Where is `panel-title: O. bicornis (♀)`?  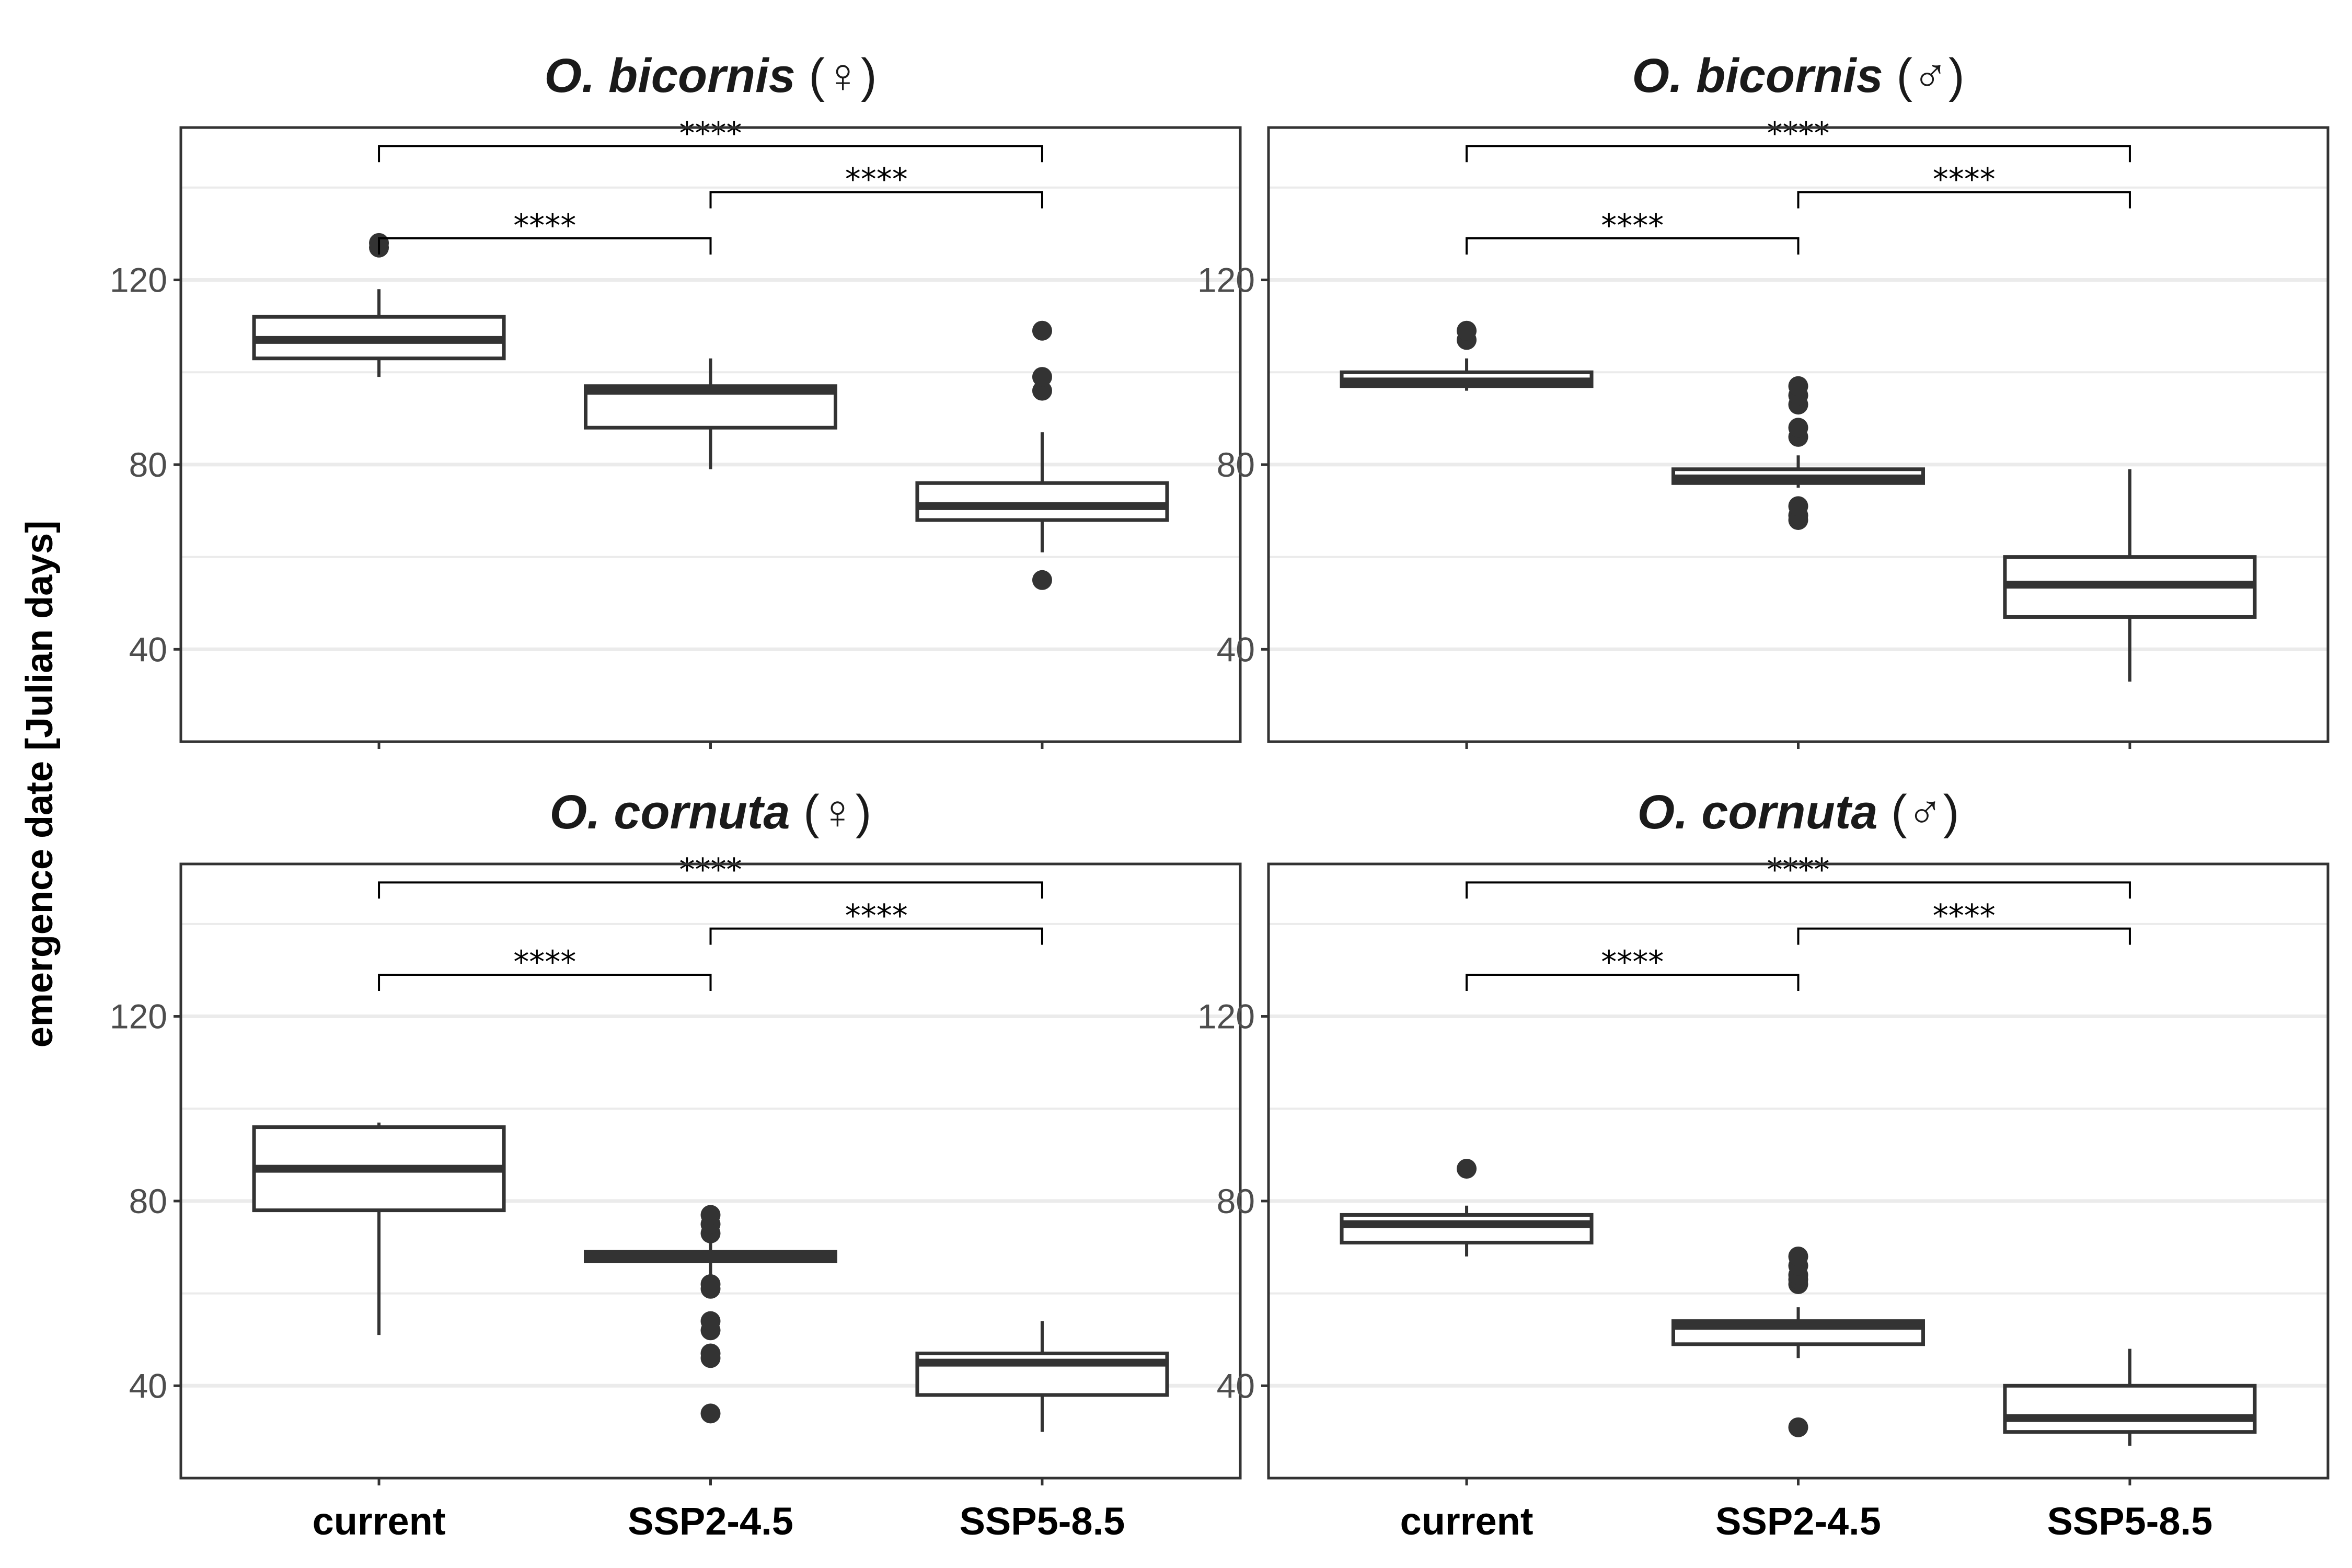 panel-title: O. bicornis (♀) is located at coordinates (710, 75).